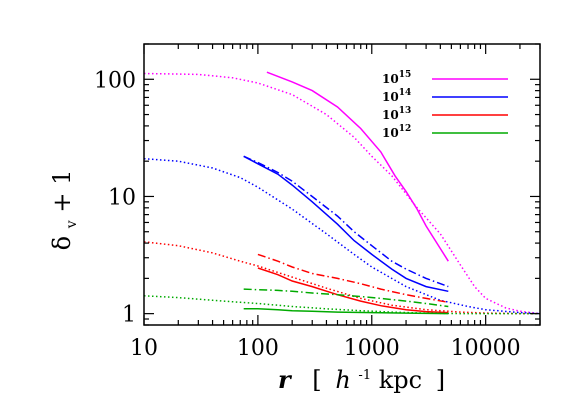  Describe the element at coordinates (144, 348) in the screenshot. I see `x-tick-label: 10` at that location.